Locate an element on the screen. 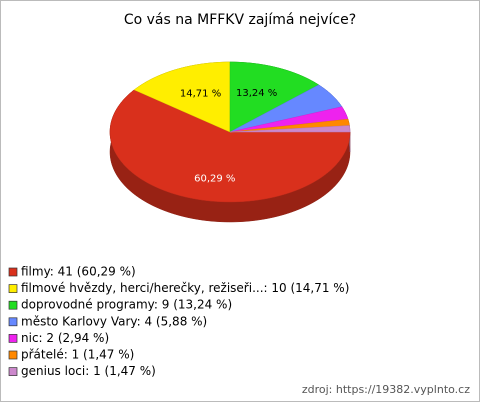  chart-title: Co vás na MFFKV zajímá nejvíce? is located at coordinates (240, 20).